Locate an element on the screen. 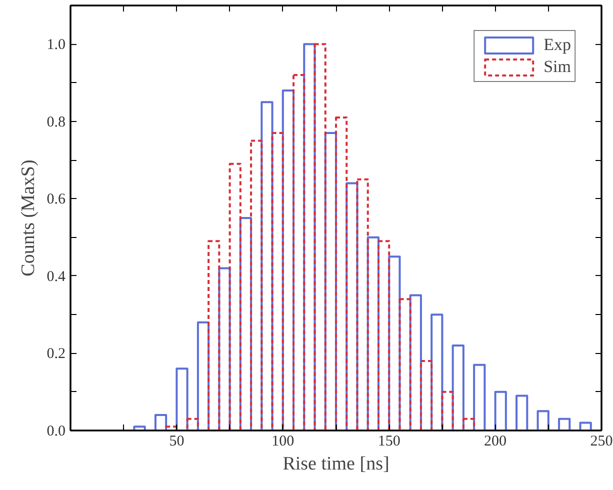  x-tick-label: 200 is located at coordinates (495, 442).